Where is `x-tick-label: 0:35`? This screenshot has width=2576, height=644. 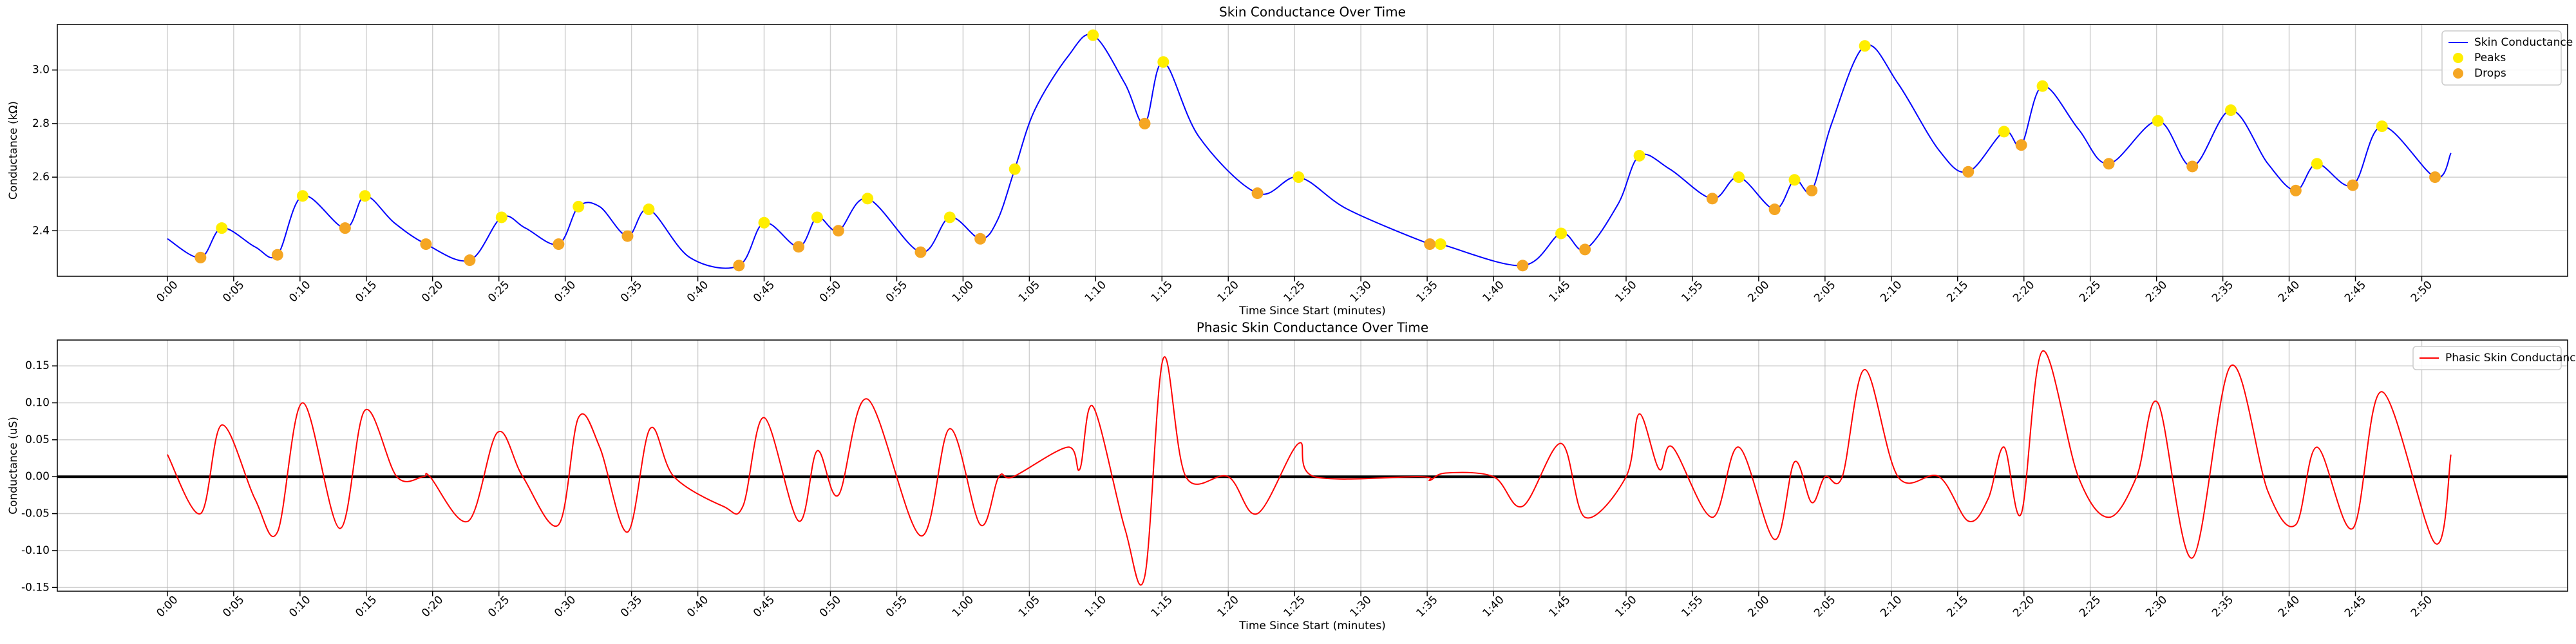
x-tick-label: 0:35 is located at coordinates (631, 291).